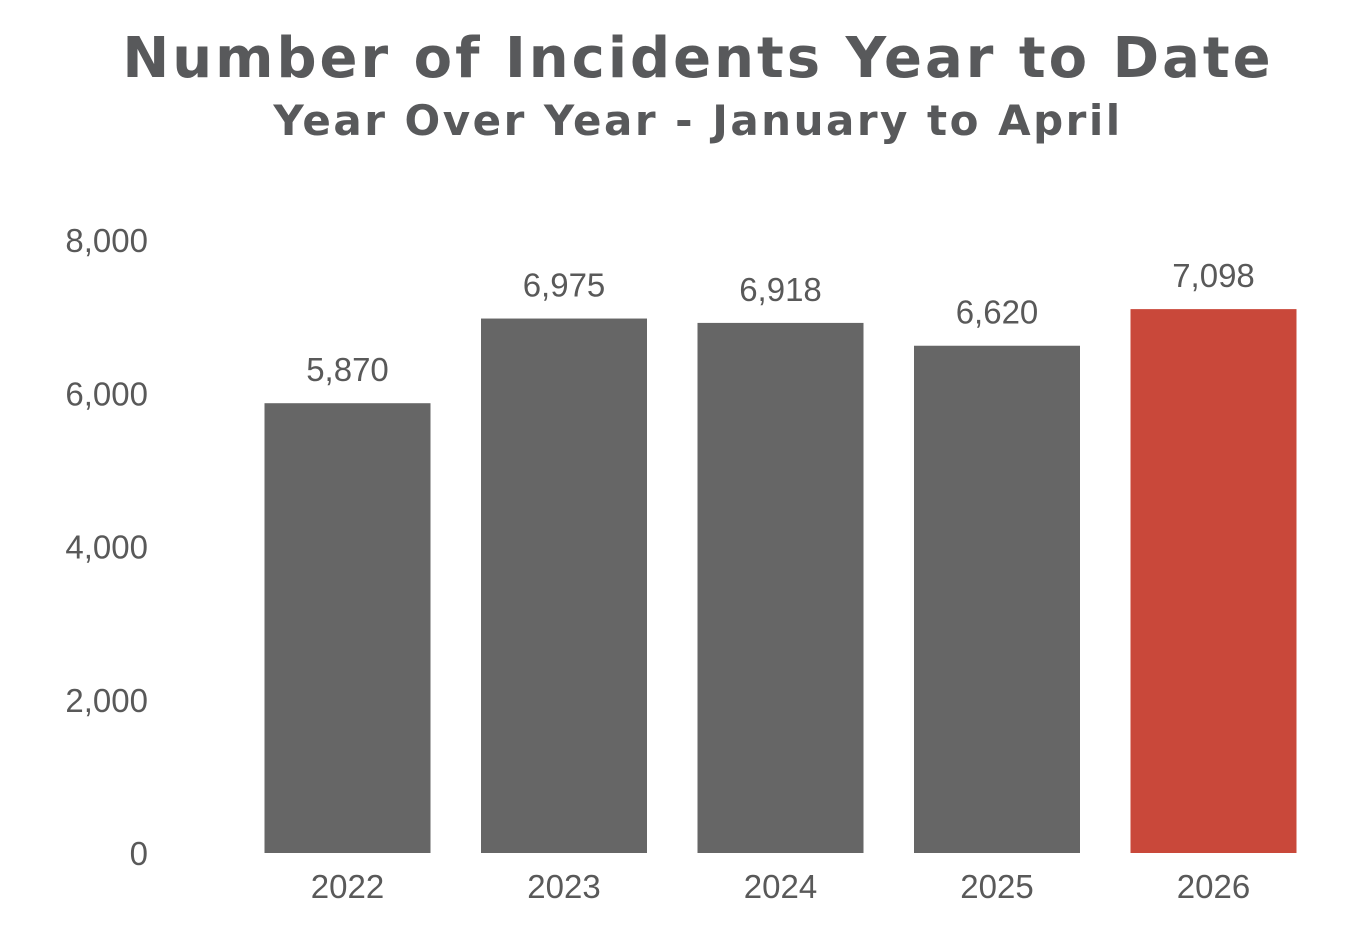 This screenshot has width=1352, height=938. Describe the element at coordinates (347, 886) in the screenshot. I see `x-tick-label-2022: 2022` at that location.